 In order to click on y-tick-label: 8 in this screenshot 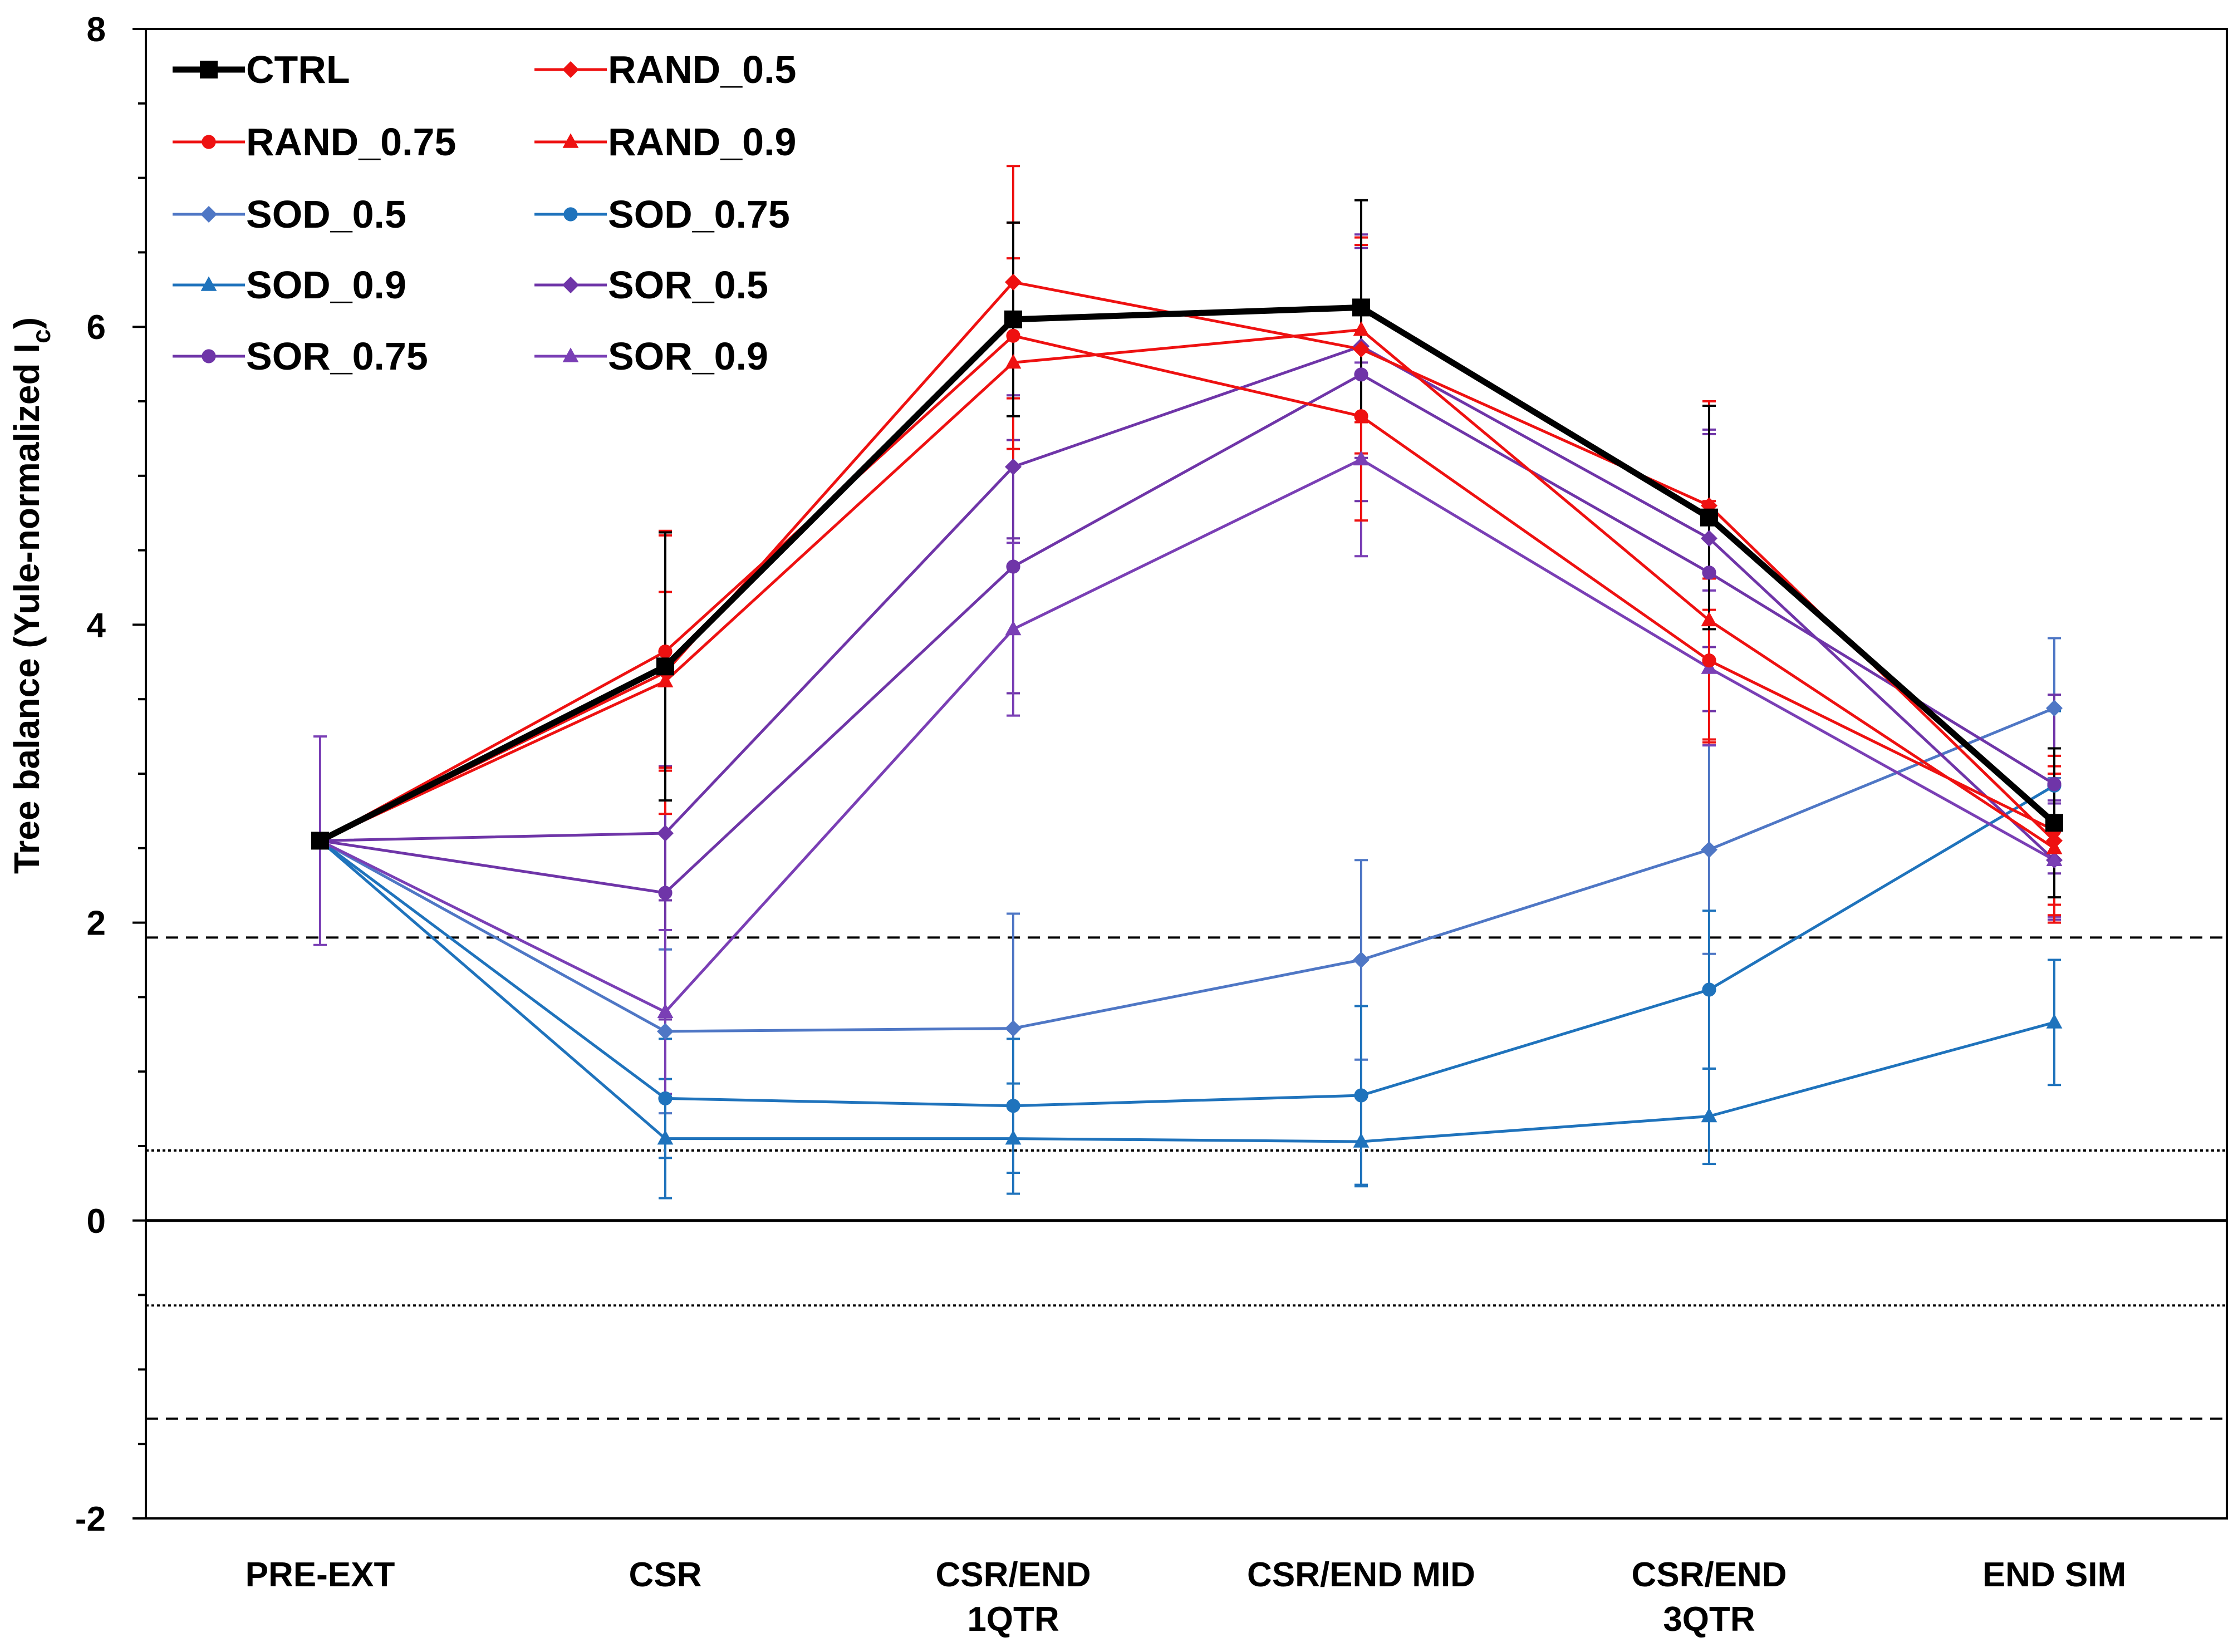, I will do `click(97, 30)`.